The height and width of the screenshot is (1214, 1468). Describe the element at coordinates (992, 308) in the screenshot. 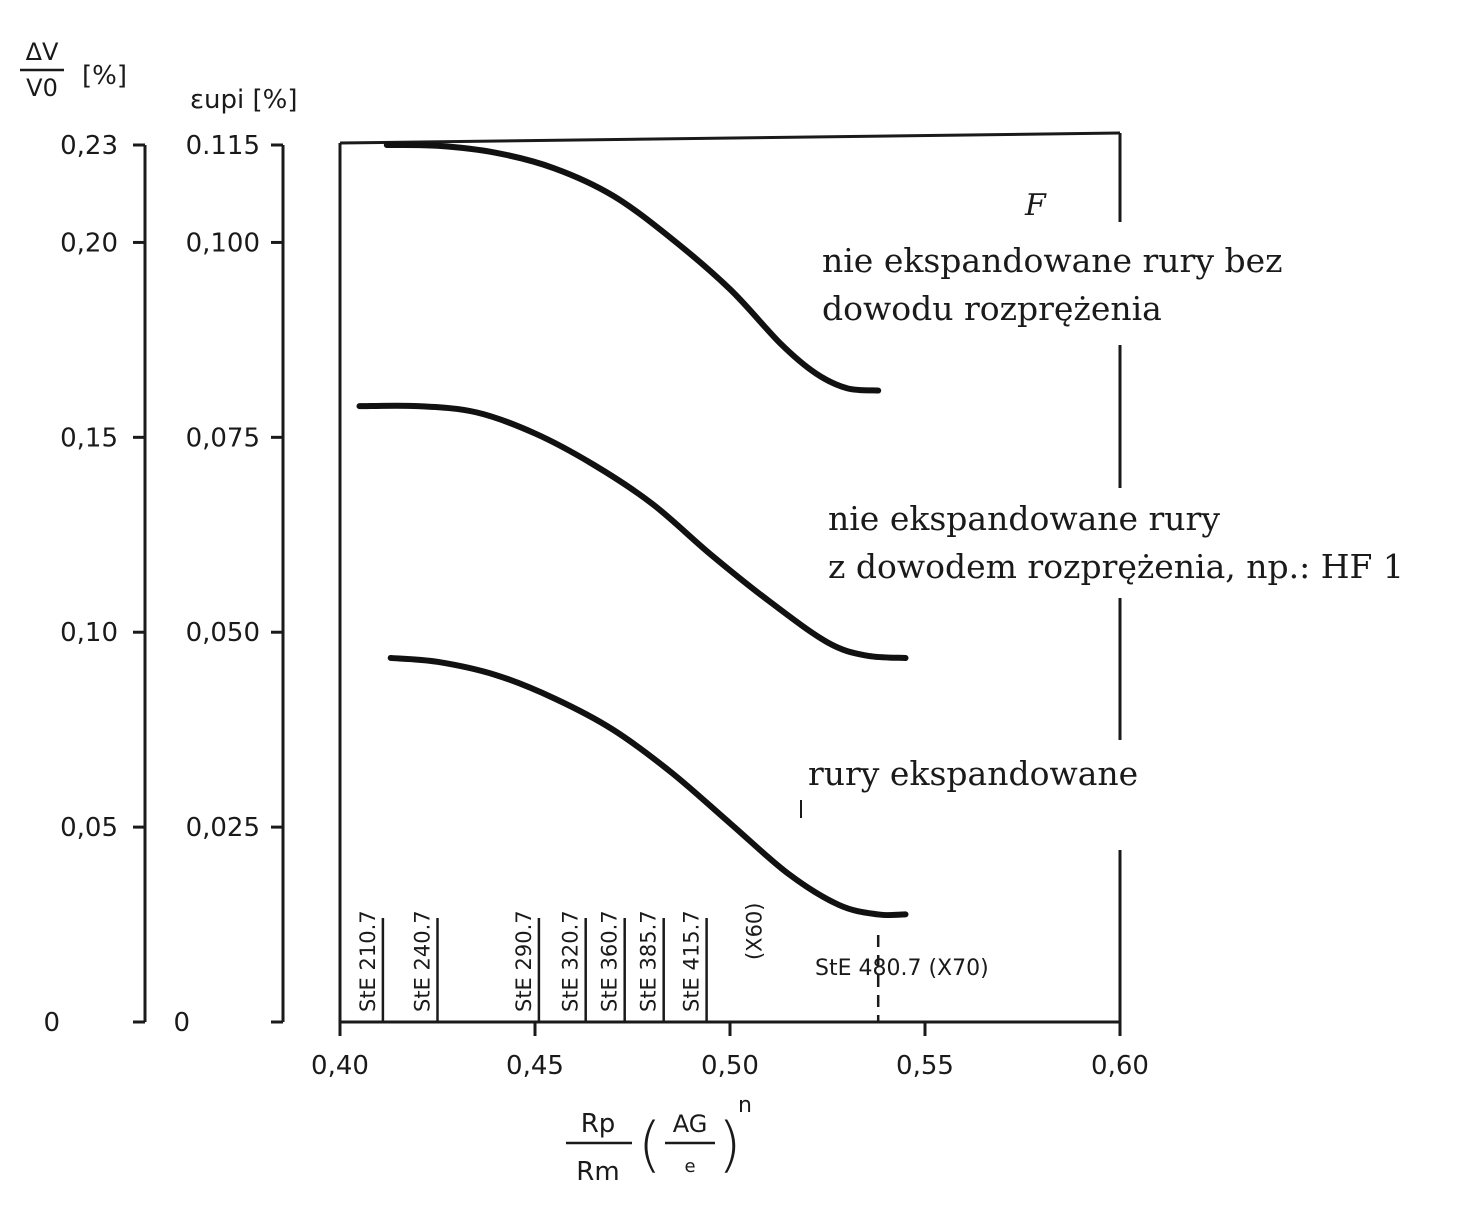

I see `series-label-1: dowodu rozprężenia` at that location.